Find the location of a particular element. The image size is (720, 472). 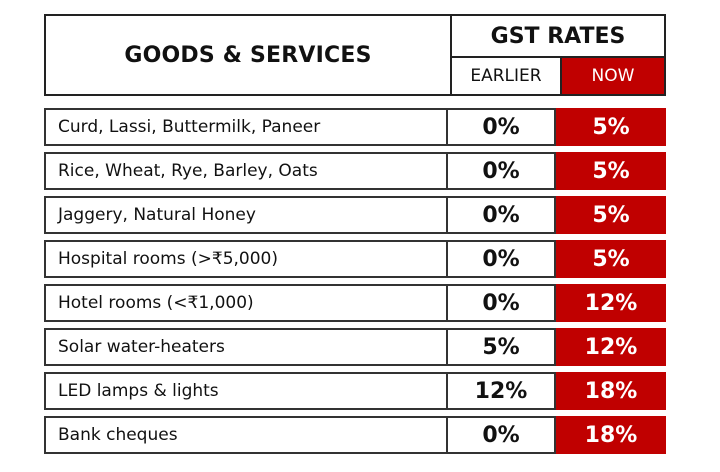

item-name: LED lamps & lights is located at coordinates (246, 391).